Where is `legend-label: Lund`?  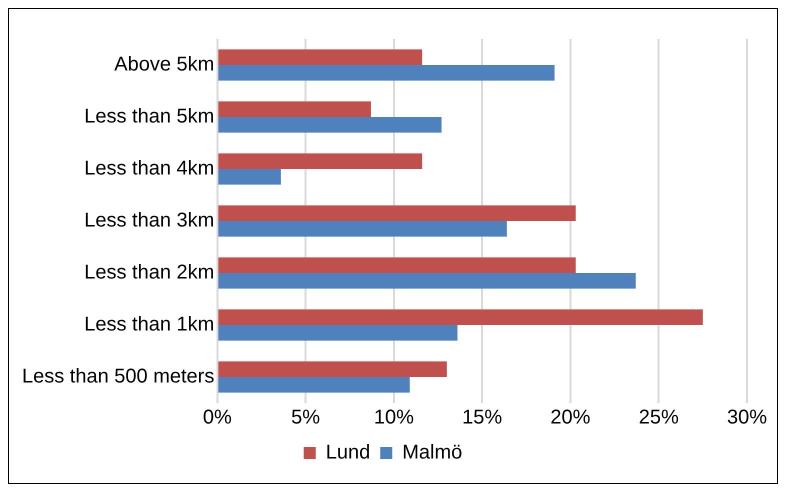 legend-label: Lund is located at coordinates (348, 453).